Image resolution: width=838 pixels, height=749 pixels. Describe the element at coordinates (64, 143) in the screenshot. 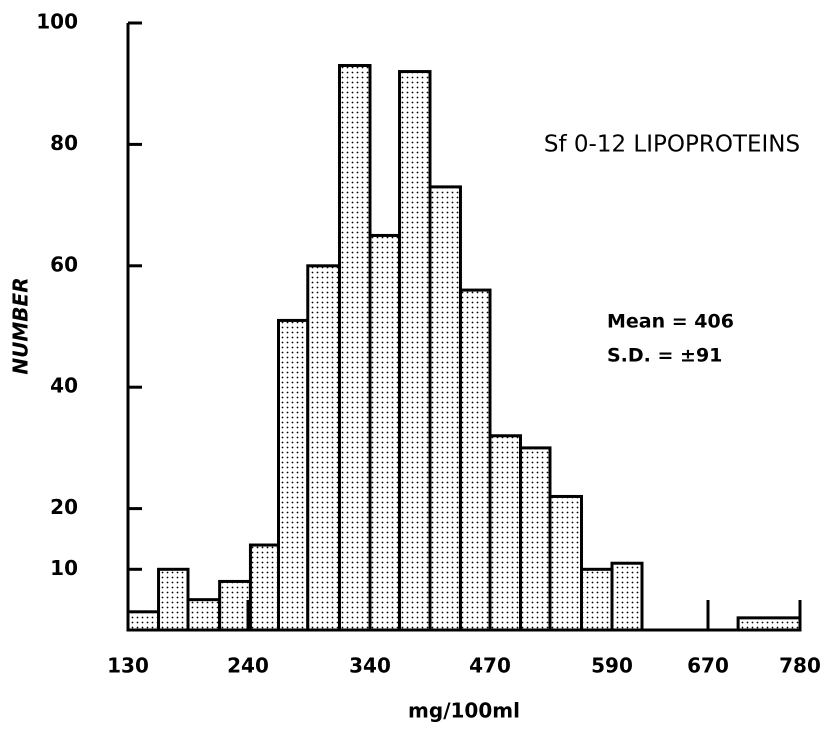

I see `y-tick-label: 80` at that location.